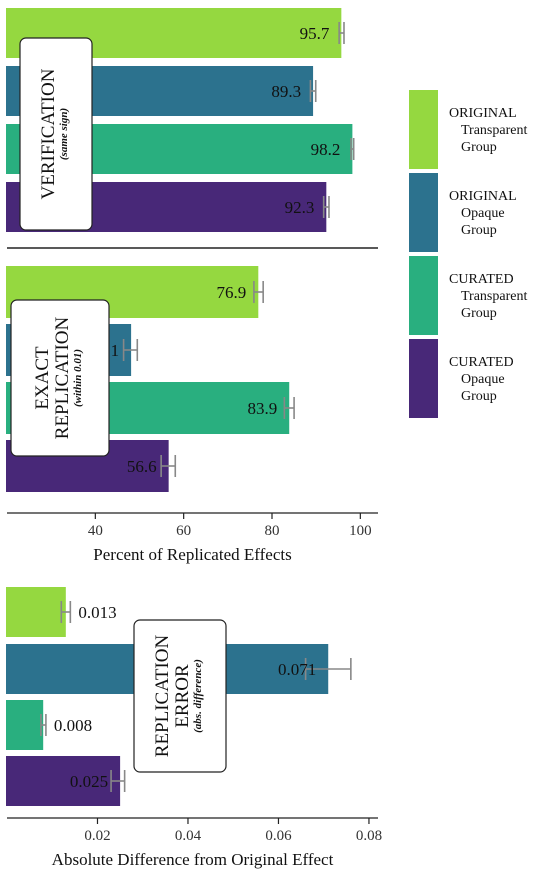 This screenshot has height=876, width=549. What do you see at coordinates (300, 207) in the screenshot?
I see `data-label: 92.3` at bounding box center [300, 207].